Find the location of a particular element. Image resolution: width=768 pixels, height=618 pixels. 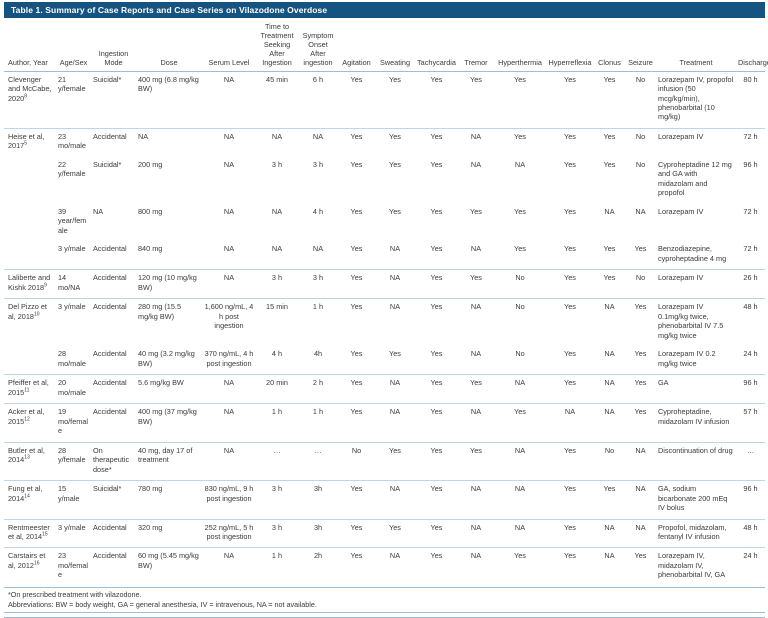

author-cell: Acker et al, 201512 is located at coordinates (30, 423).